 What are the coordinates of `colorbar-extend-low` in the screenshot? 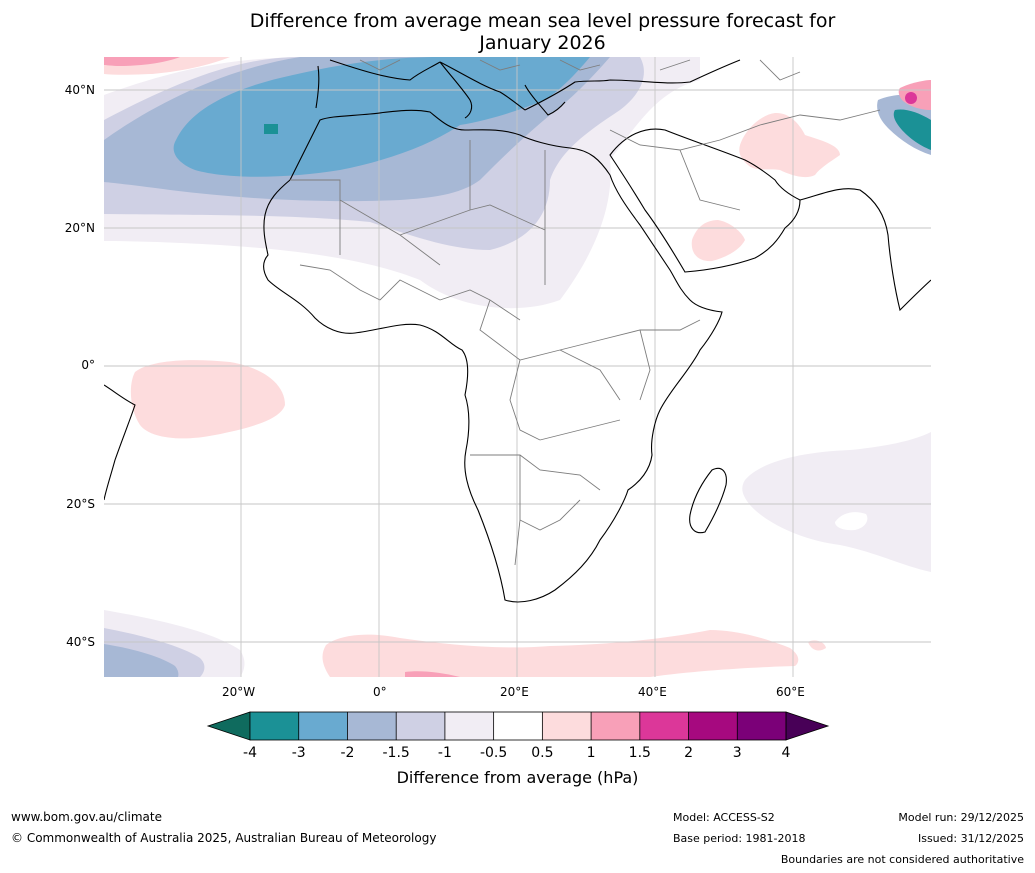 It's located at (228, 726).